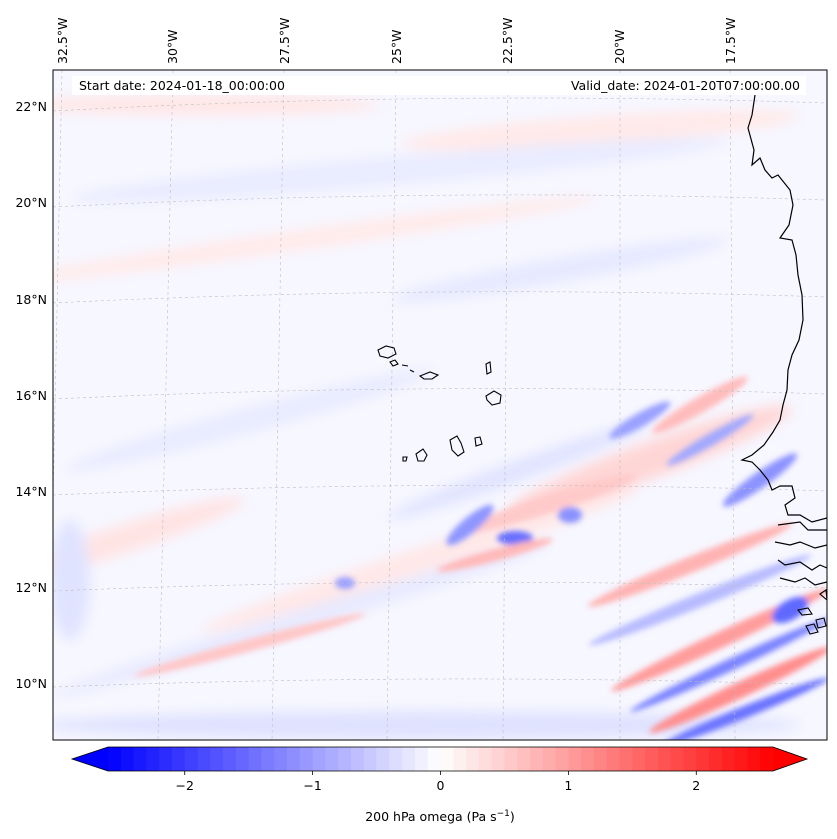  I want to click on lon-label: 17.5°W, so click(730, 41).